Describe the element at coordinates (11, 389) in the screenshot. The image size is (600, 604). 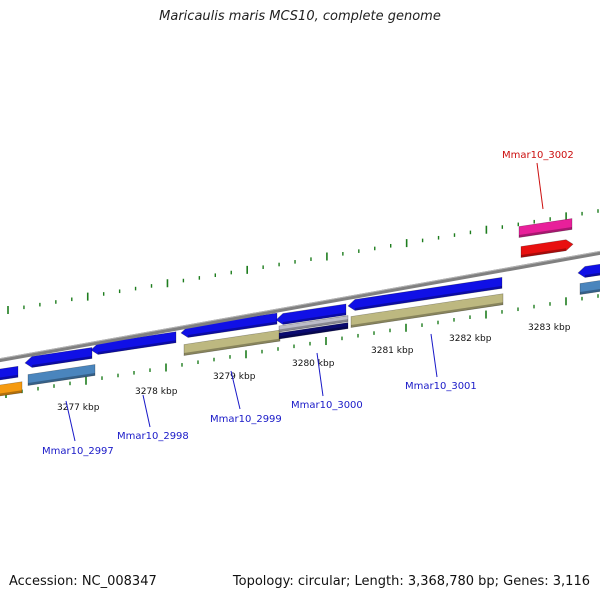
I see `gene-bar-orange` at that location.